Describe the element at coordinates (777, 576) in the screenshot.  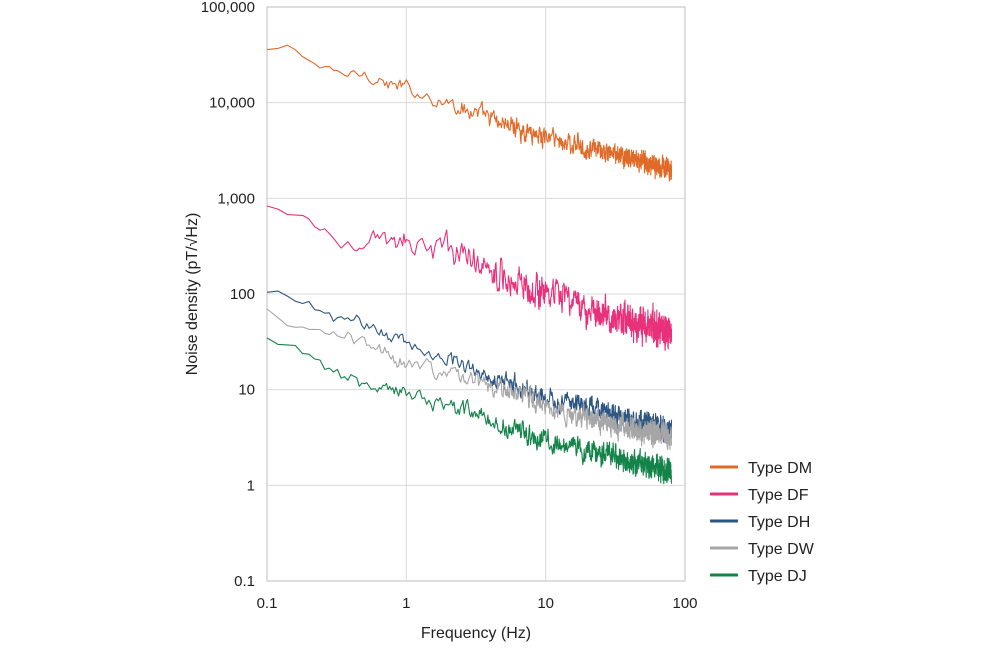
I see `legend-label: Type DJ` at that location.